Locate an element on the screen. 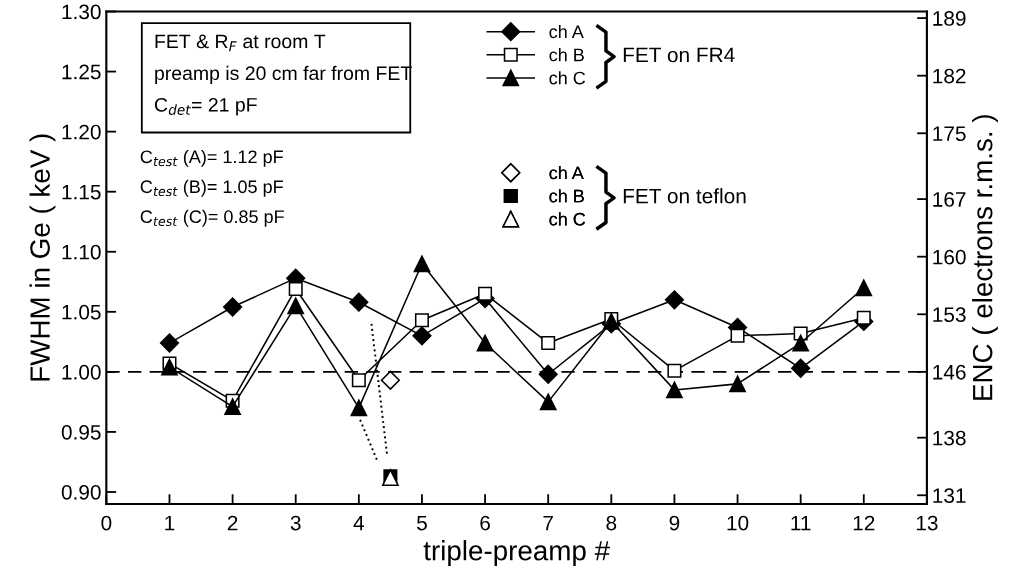  x-tick-label: 4 is located at coordinates (359, 523).